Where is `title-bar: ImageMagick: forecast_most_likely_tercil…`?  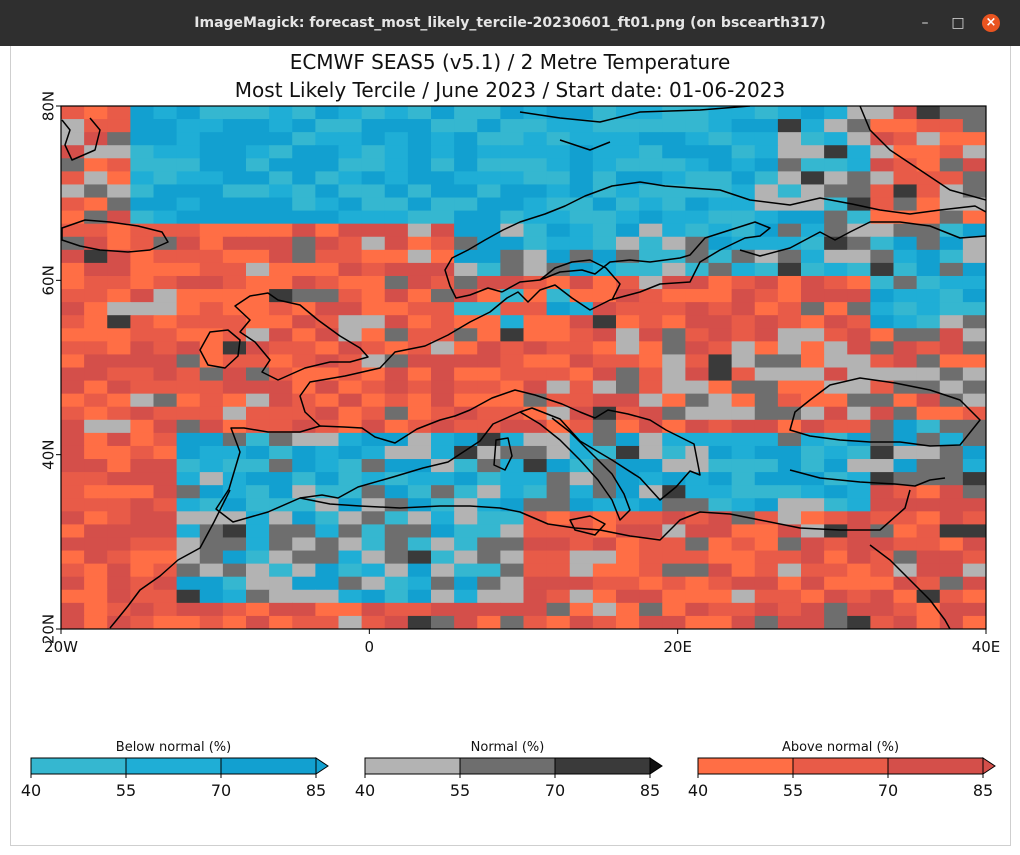 title-bar: ImageMagick: forecast_most_likely_tercil… is located at coordinates (510, 23).